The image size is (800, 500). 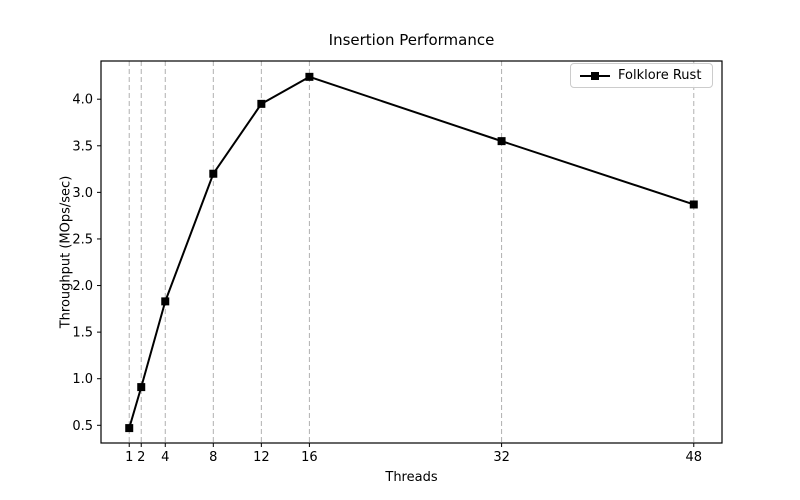 What do you see at coordinates (82, 333) in the screenshot?
I see `y-tick-label: 1.5` at bounding box center [82, 333].